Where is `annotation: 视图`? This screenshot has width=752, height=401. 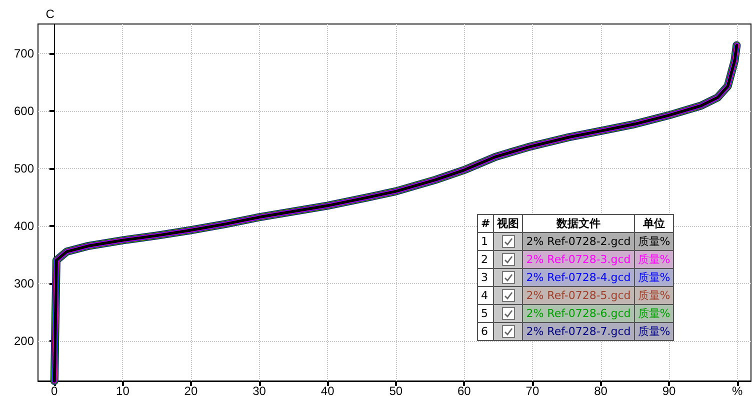 annotation: 视图 is located at coordinates (508, 223).